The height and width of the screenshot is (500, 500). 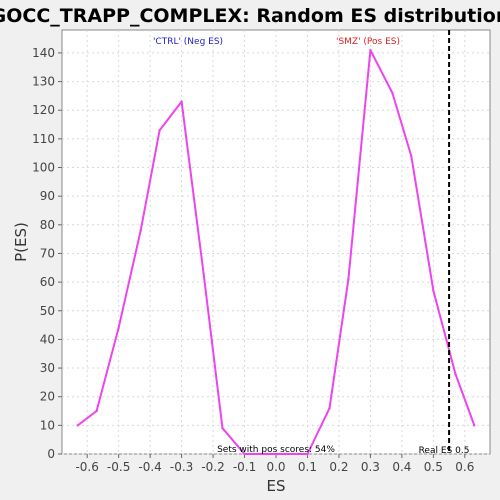 What do you see at coordinates (47, 196) in the screenshot?
I see `y-tick-label: 90` at bounding box center [47, 196].